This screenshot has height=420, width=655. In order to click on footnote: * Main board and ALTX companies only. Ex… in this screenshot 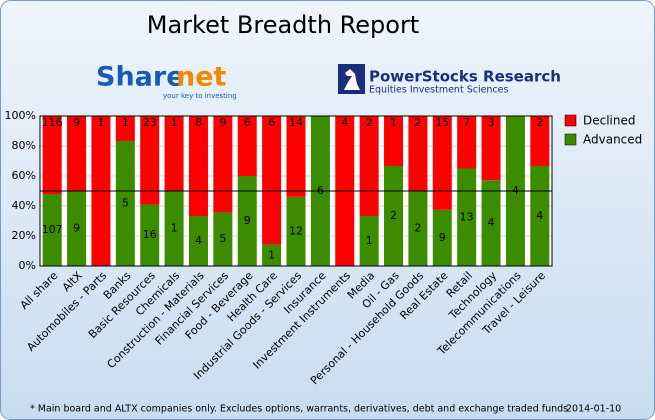, I will do `click(299, 409)`.